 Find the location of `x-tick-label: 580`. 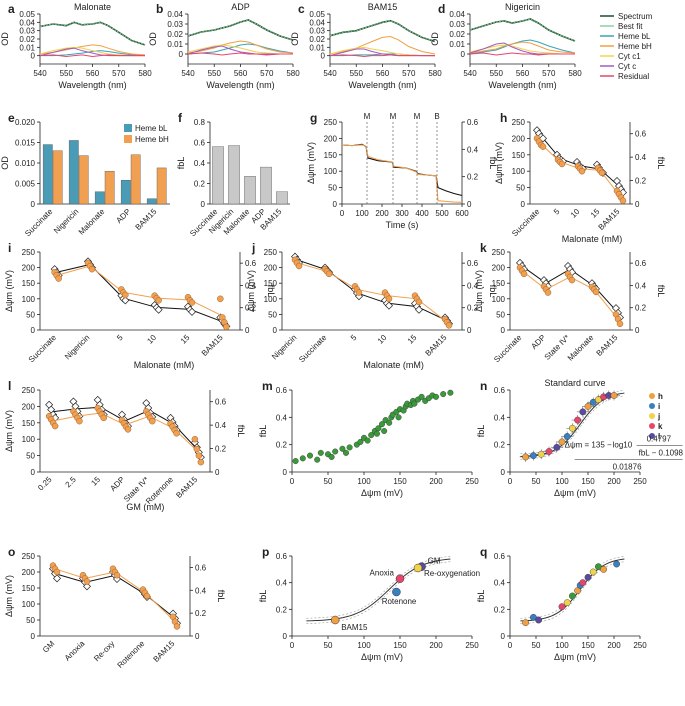

x-tick-label: 580 is located at coordinates (293, 73).